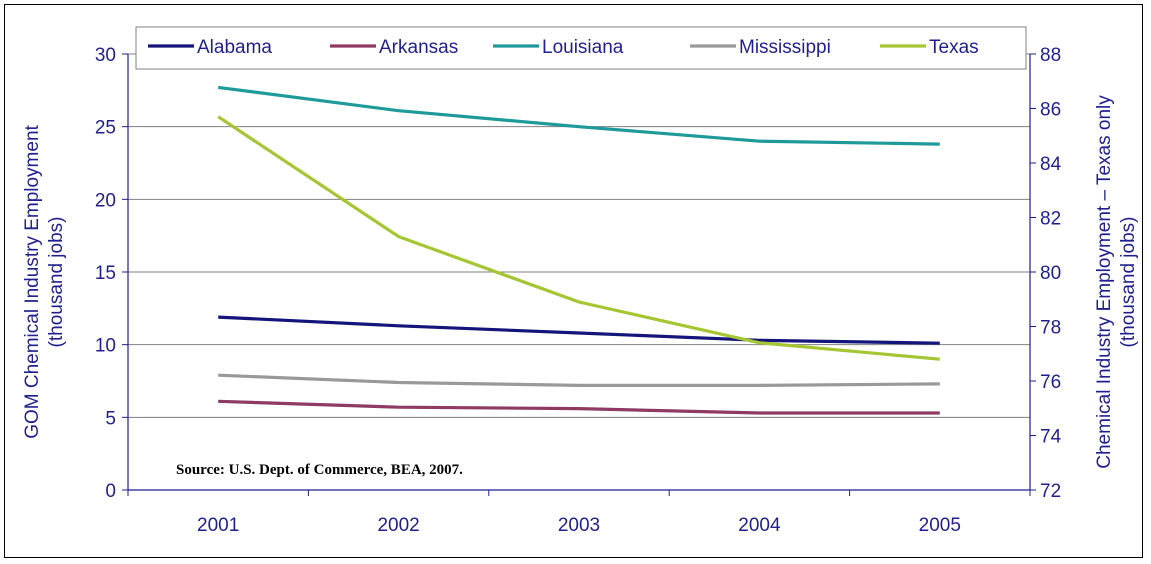 The image size is (1151, 564). I want to click on y-tick-label-left: 20, so click(105, 200).